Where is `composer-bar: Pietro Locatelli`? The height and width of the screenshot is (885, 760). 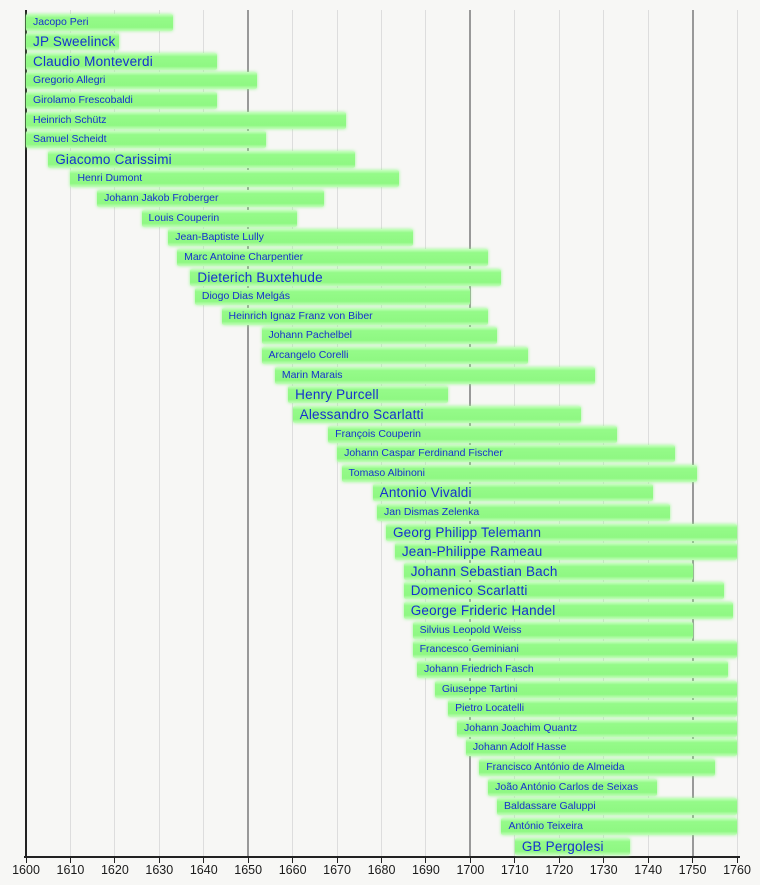
composer-bar: Pietro Locatelli is located at coordinates (592, 709).